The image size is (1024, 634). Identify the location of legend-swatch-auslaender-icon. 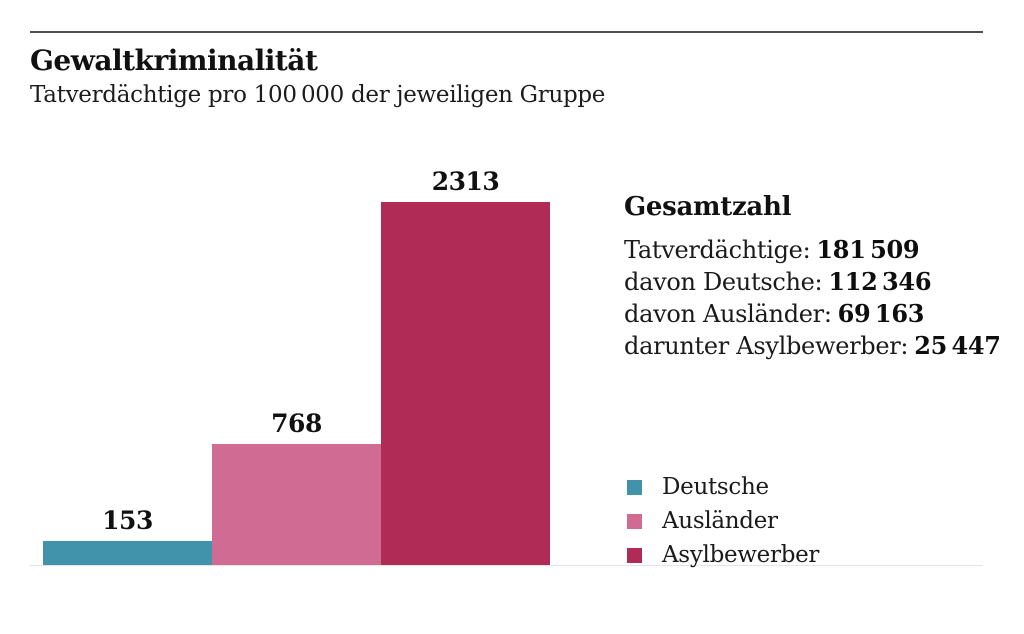
(634, 521).